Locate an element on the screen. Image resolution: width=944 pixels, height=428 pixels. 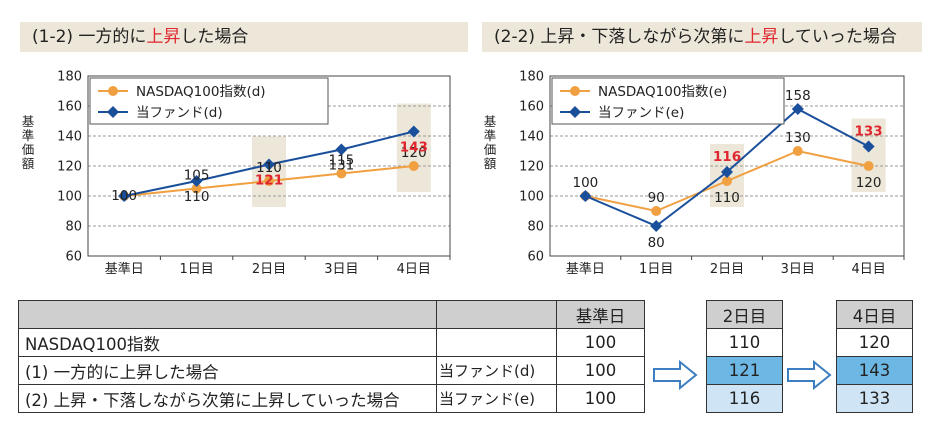
data-label: 133 is located at coordinates (869, 132).